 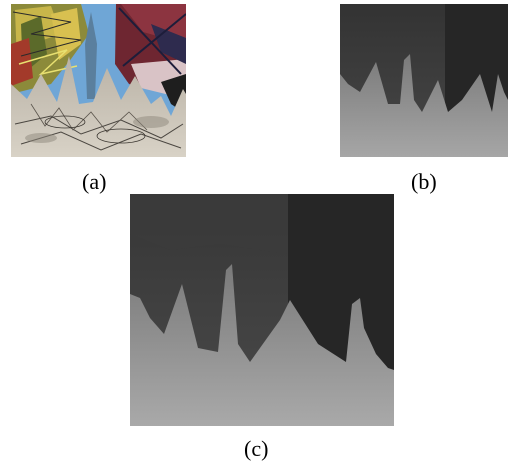 I want to click on caption-a: (a), so click(x=94, y=181).